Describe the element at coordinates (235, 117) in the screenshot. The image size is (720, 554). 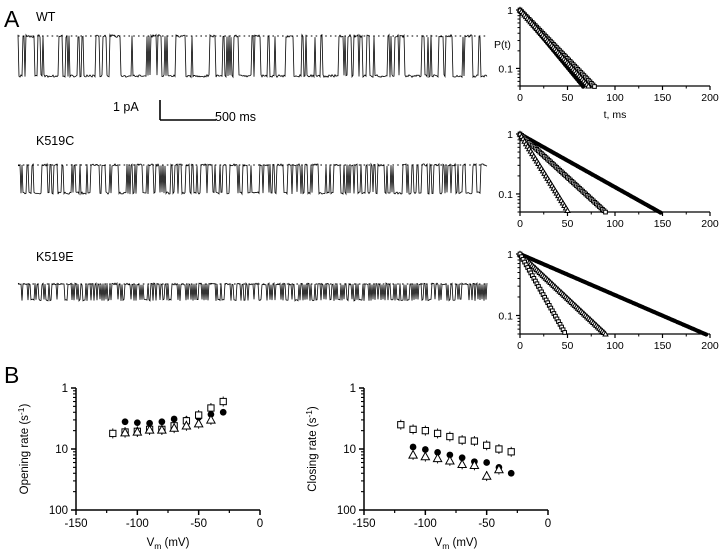
I see `scale-bar-time-label: 500 ms` at that location.